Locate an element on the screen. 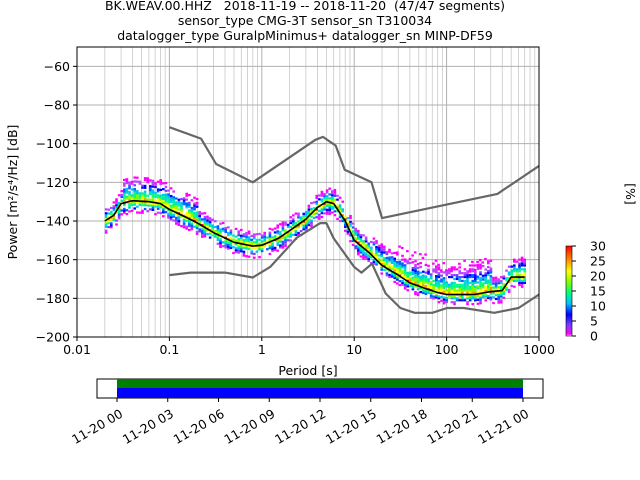  x-axis-ticks: 0.01 0.1 1 10 100 1000 is located at coordinates (309, 347).